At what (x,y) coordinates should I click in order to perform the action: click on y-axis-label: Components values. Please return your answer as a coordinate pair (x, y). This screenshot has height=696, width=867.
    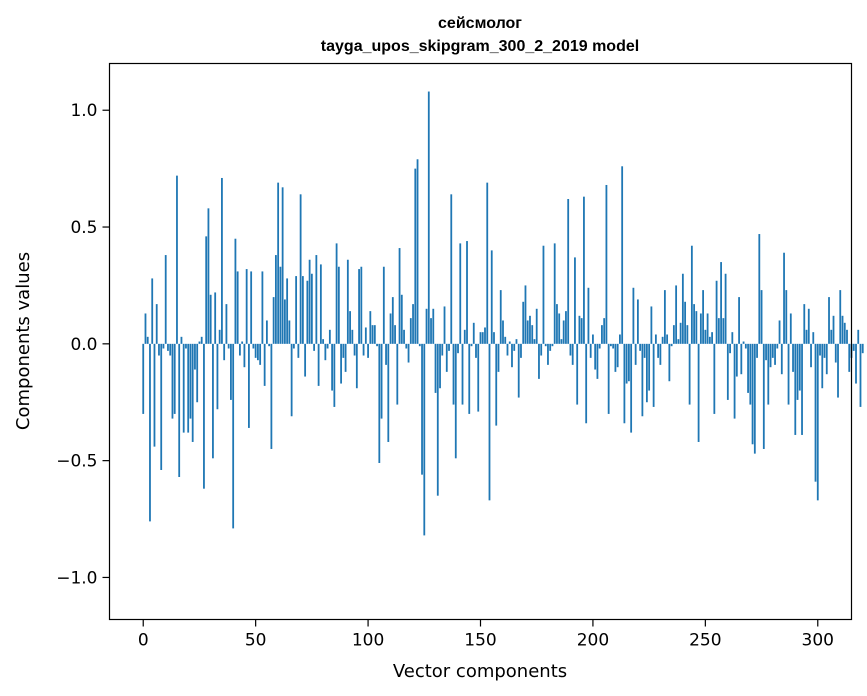
    Looking at the image, I should click on (23, 341).